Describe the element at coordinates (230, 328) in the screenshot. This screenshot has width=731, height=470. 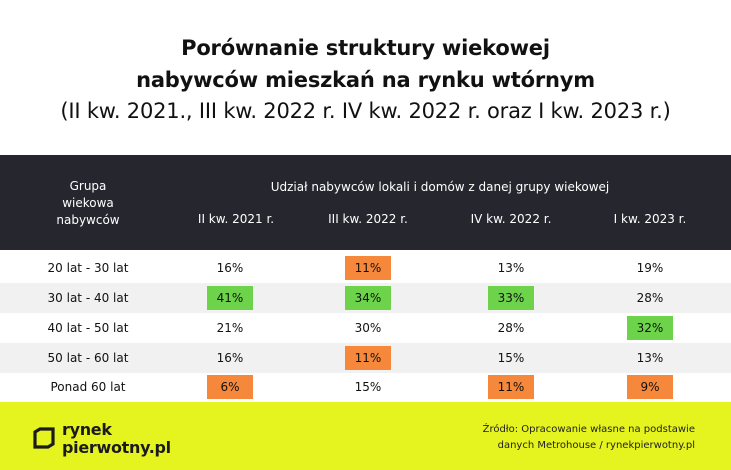
I see `value-cell: 21%` at that location.